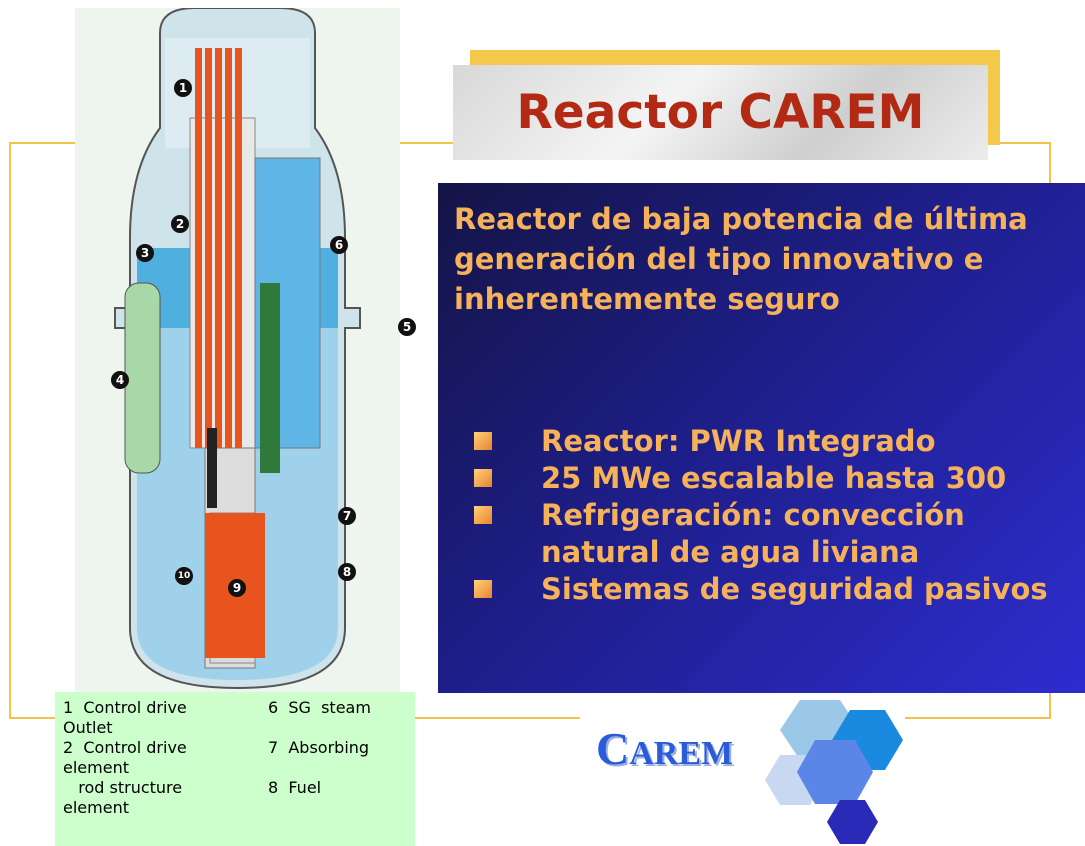  Describe the element at coordinates (183, 88) in the screenshot. I see `callout: 1` at that location.